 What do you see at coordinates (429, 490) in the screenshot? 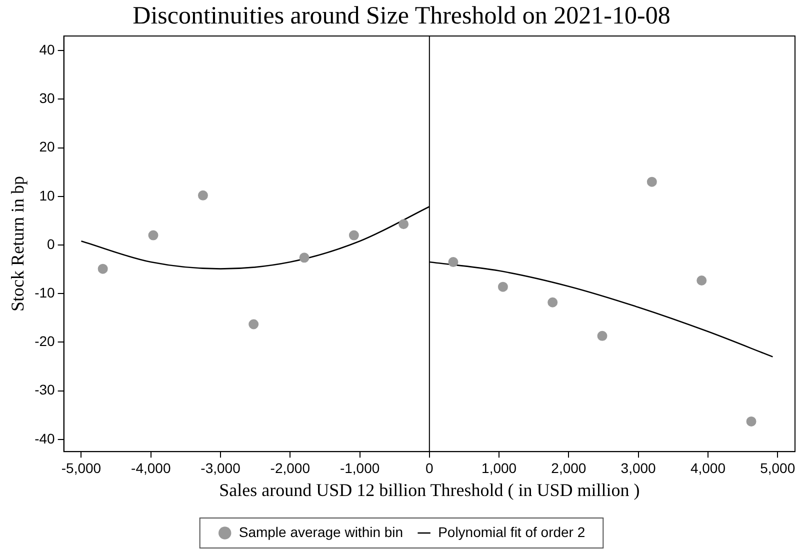
I see `x-axis-title: Sales around USD 12 billion Threshold ( in USD million )` at bounding box center [429, 490].